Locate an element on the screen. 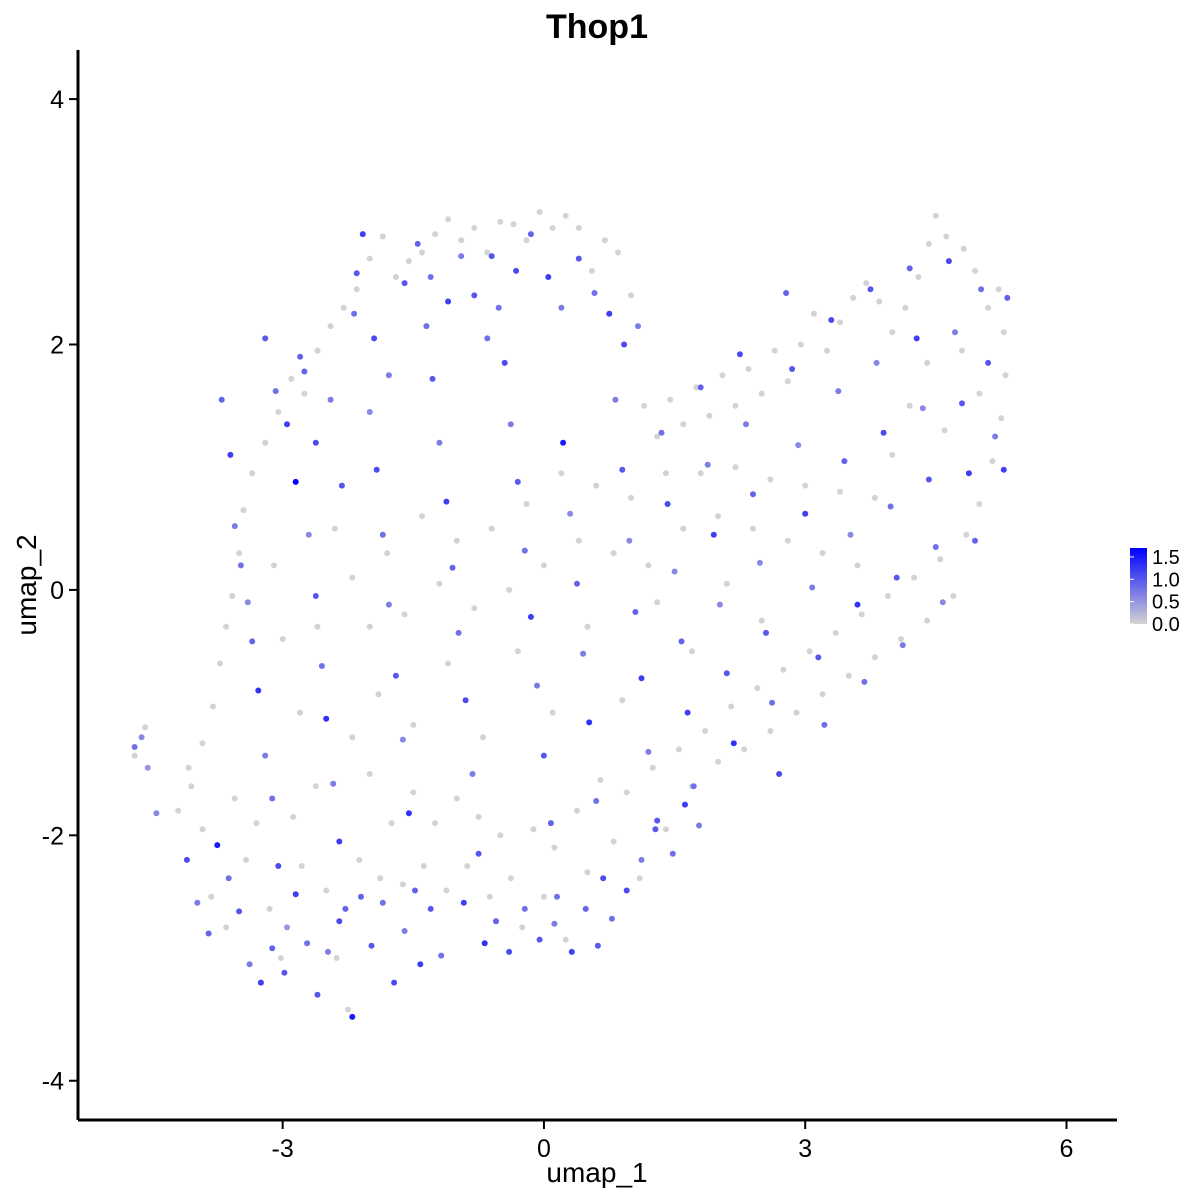  colorbar-legend: 0.00.51.01.5 is located at coordinates (1155, 591).